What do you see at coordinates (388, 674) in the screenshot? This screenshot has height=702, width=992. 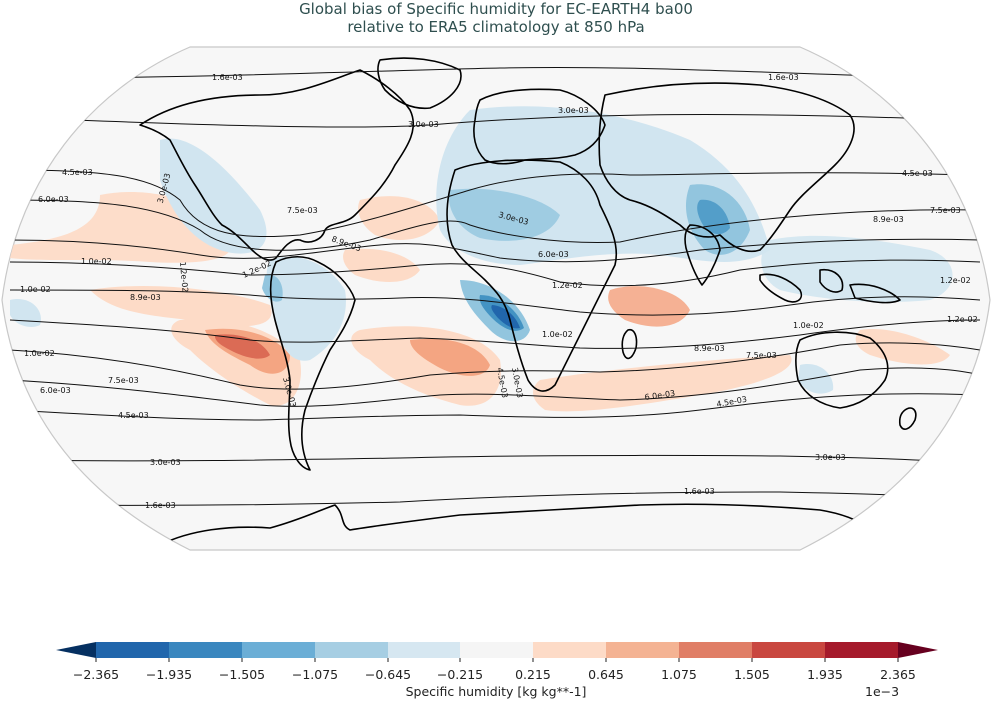 I see `colorbar-tick-label: −0.645` at bounding box center [388, 674].